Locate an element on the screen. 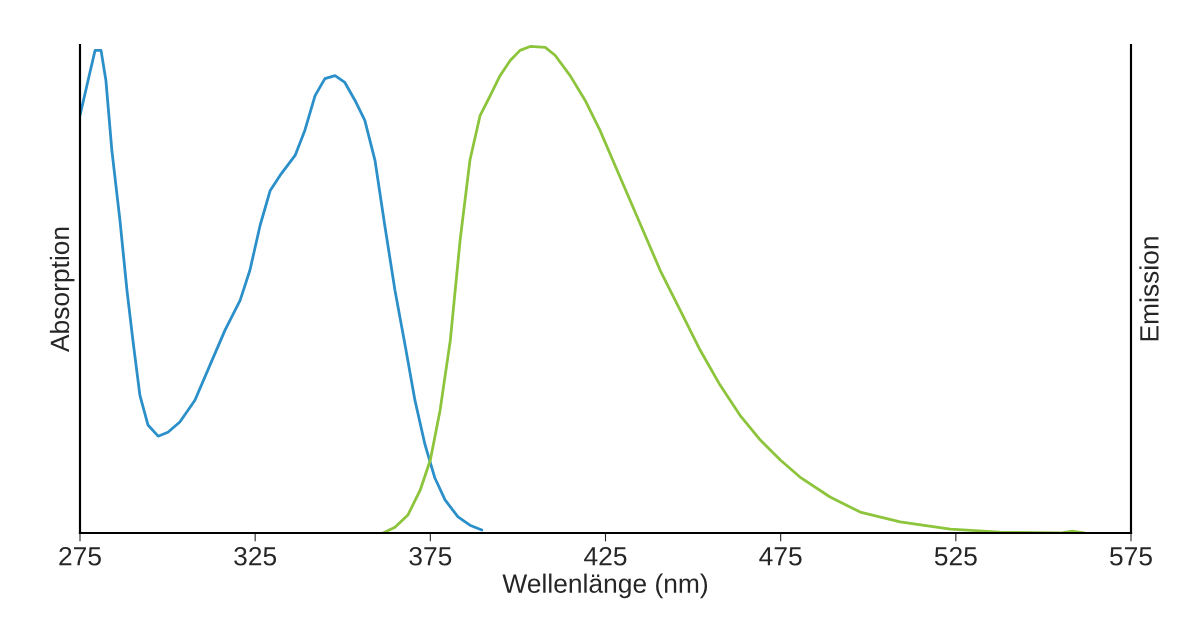 Image resolution: width=1180 pixels, height=631 pixels. x-axis-title: Wellenlänge (nm) is located at coordinates (605, 586).